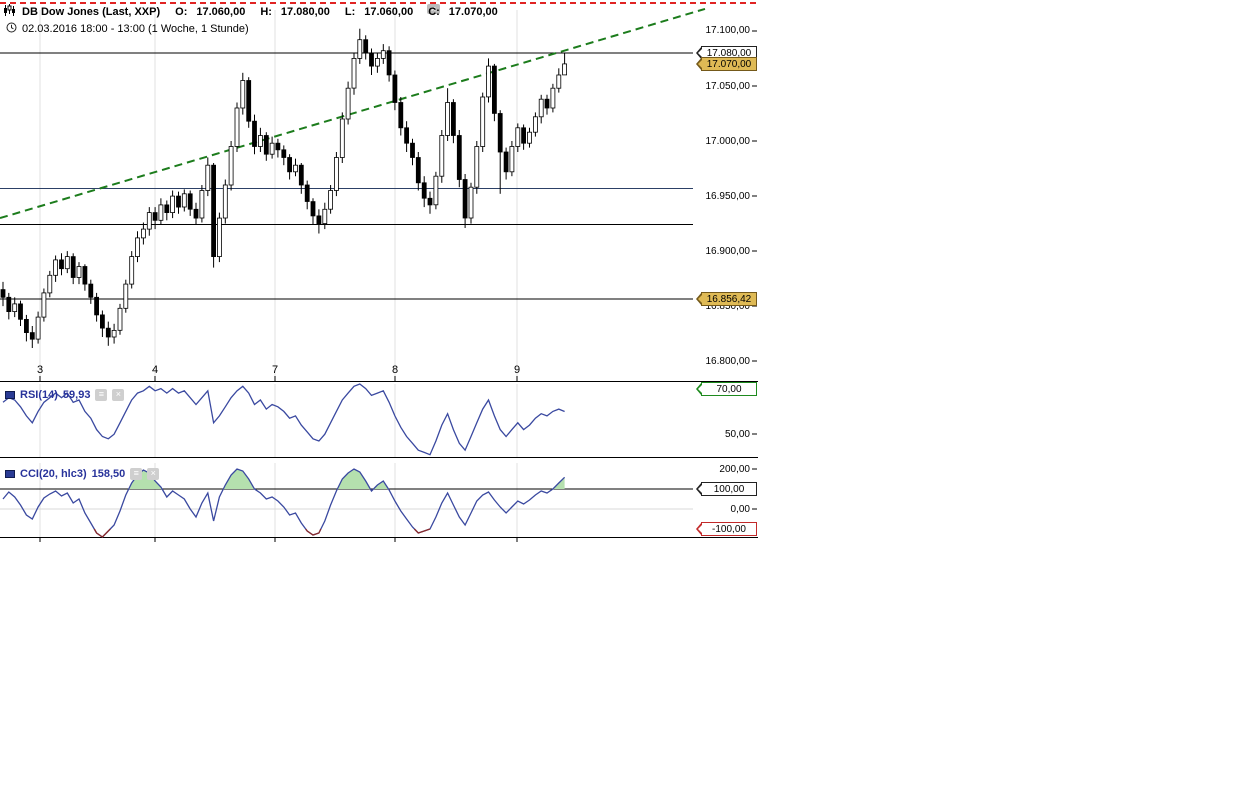  I want to click on cci-legend: CCI(20, hlc3) 158,50 ≡ ×, so click(82, 474).